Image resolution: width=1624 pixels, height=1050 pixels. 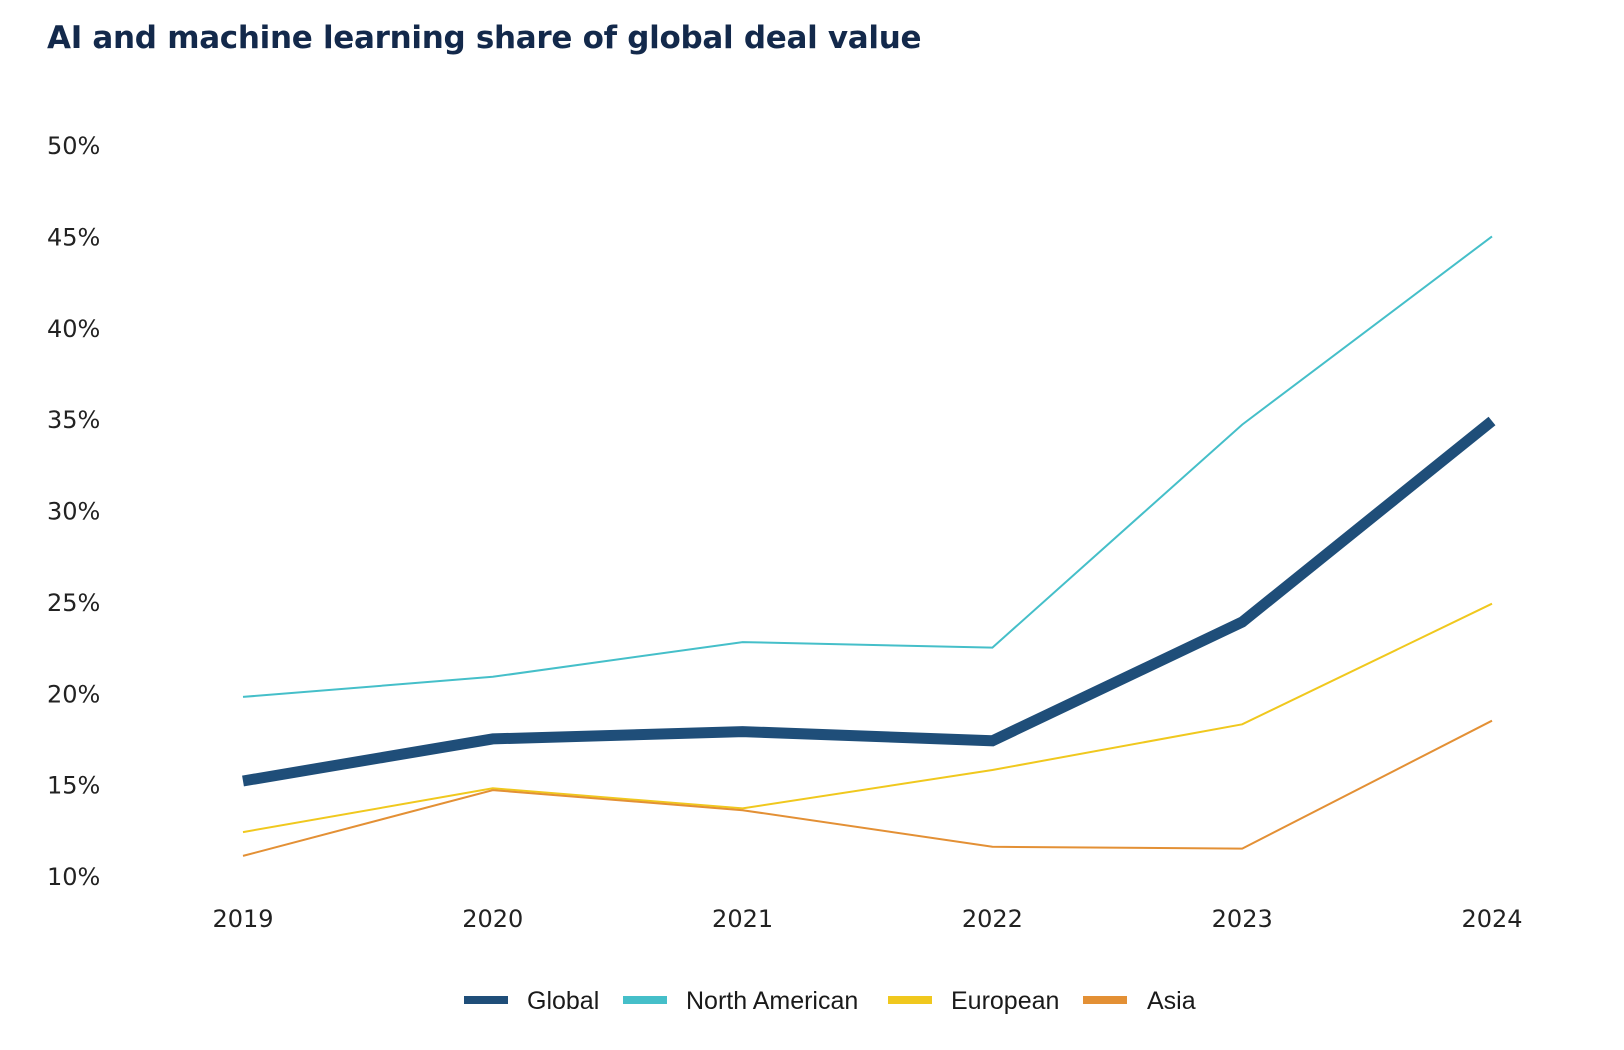 I want to click on legend-item-global: Global, so click(x=531, y=1001).